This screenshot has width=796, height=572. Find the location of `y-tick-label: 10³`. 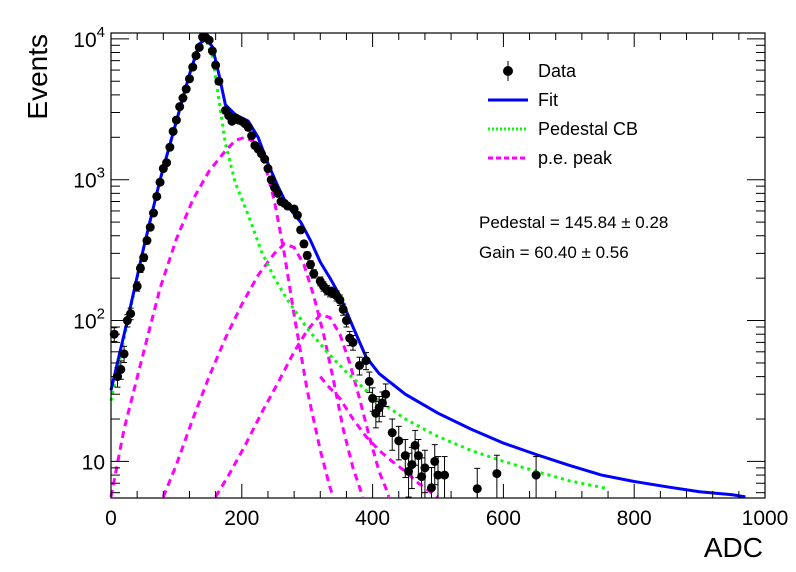

y-tick-label: 10³ is located at coordinates (89, 179).